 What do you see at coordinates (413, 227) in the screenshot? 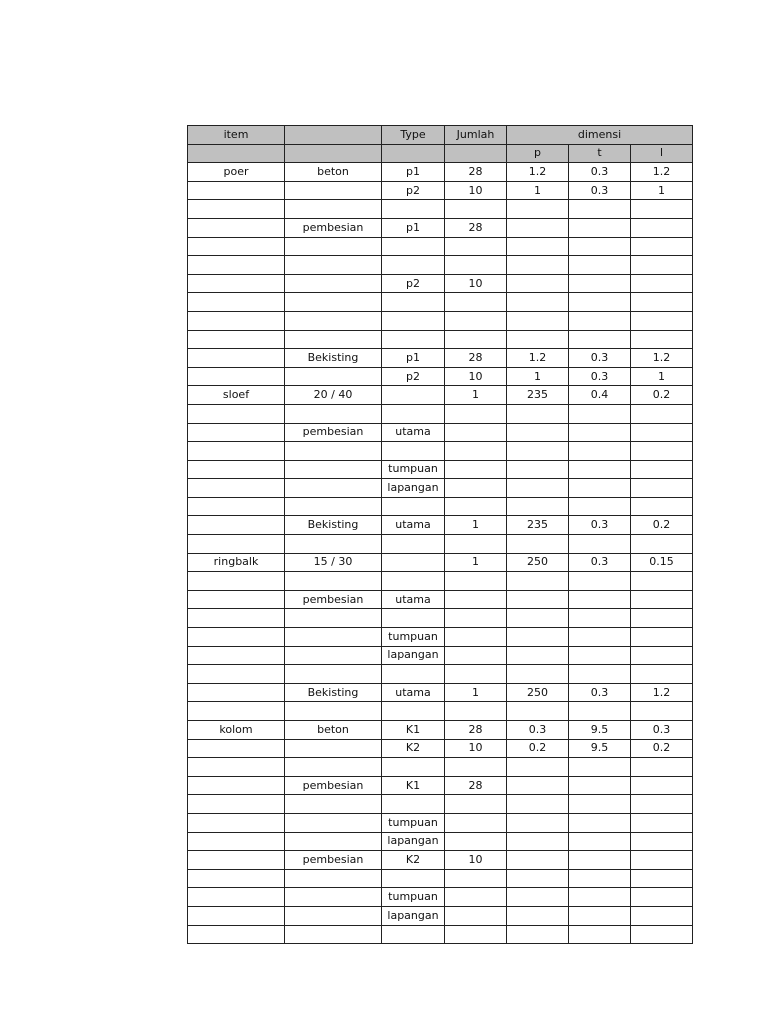
I see `table-cell: p1` at bounding box center [413, 227].